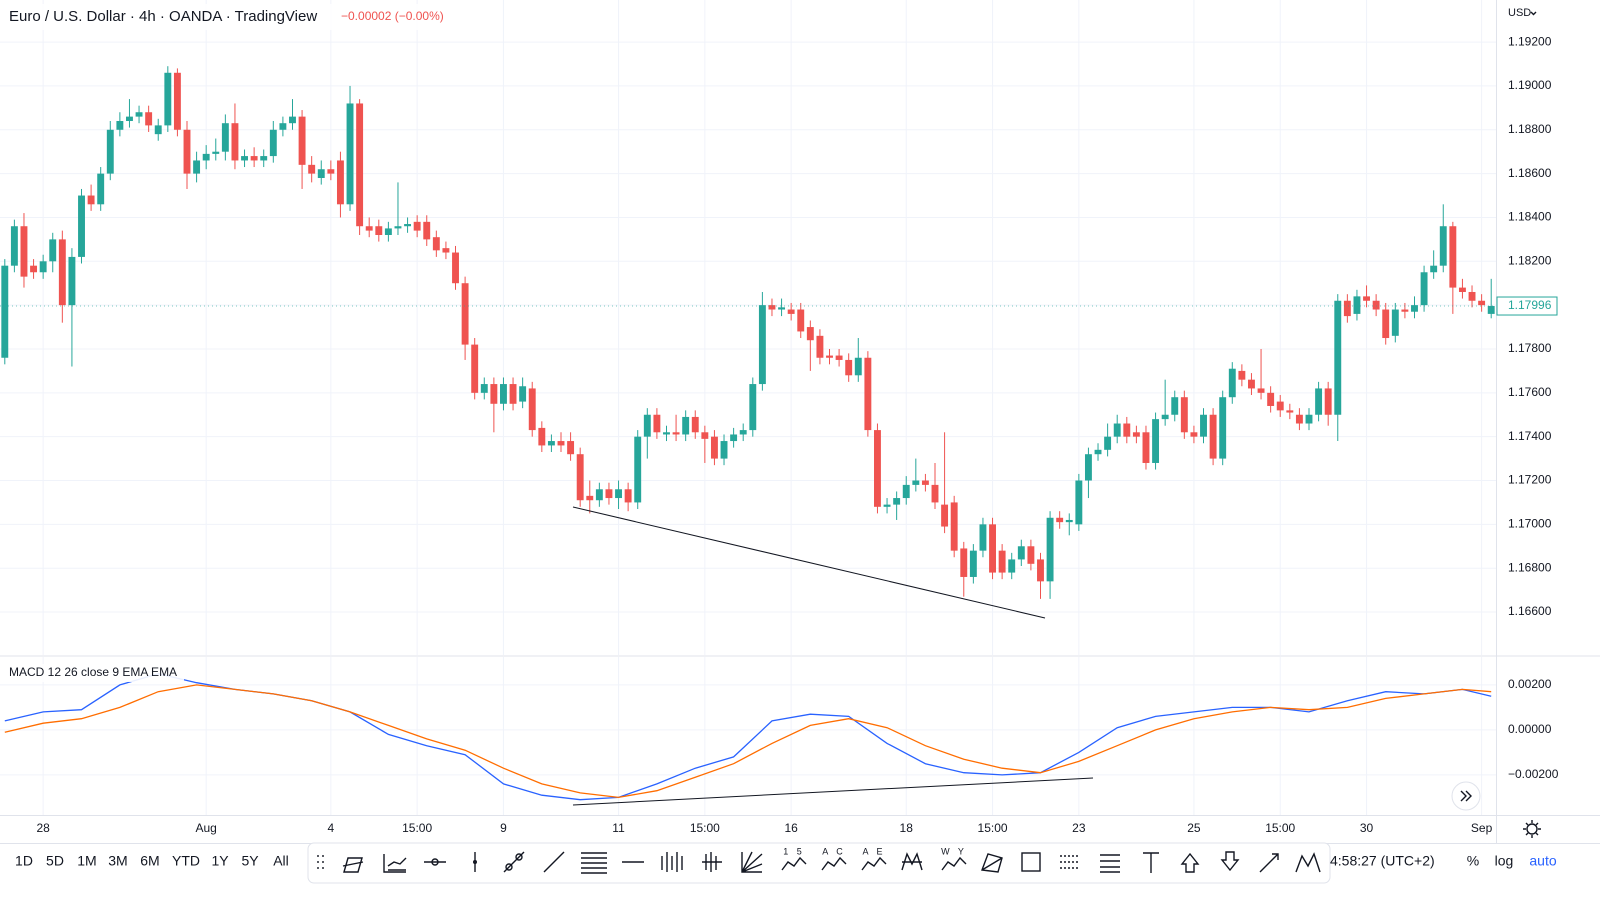 The height and width of the screenshot is (900, 1600). I want to click on timeframe-button: 5Y, so click(250, 861).